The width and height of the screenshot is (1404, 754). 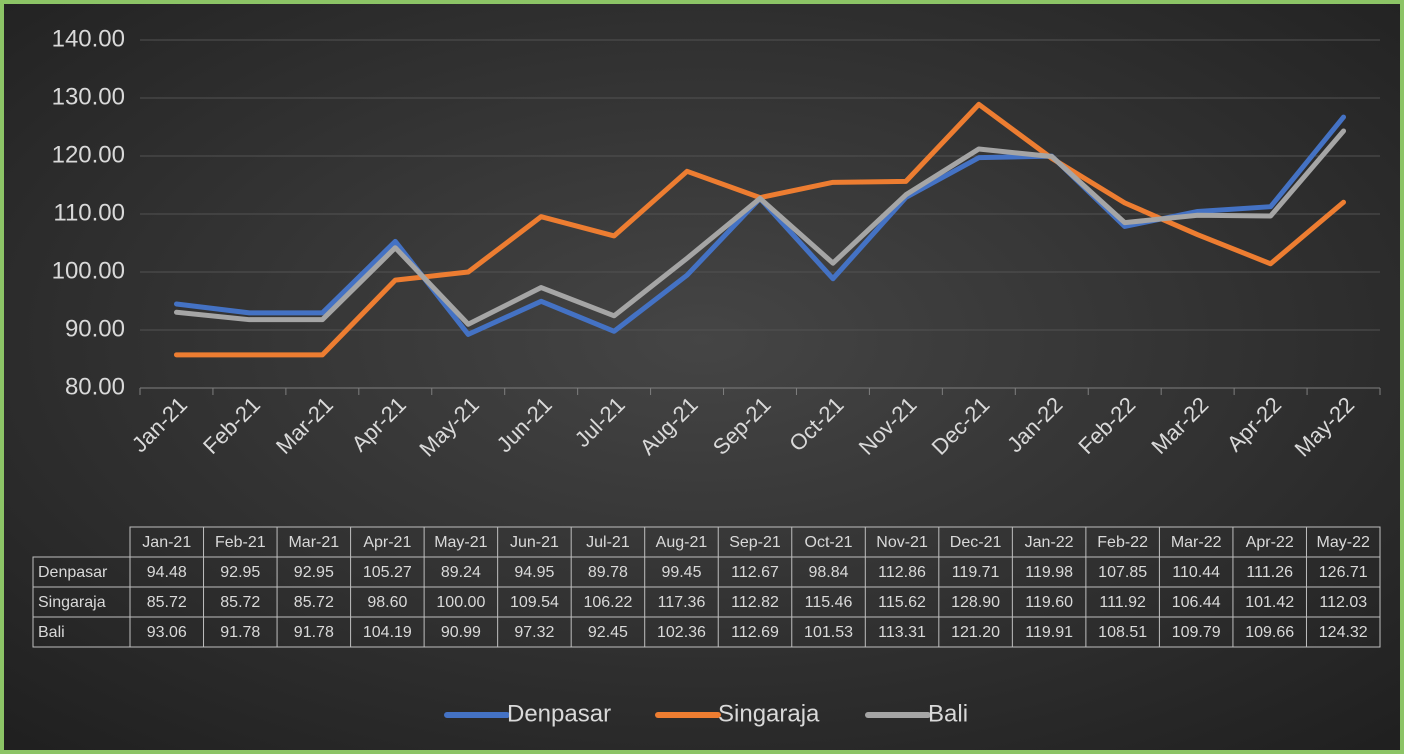 I want to click on table-header: Mar-22, so click(x=1196, y=542).